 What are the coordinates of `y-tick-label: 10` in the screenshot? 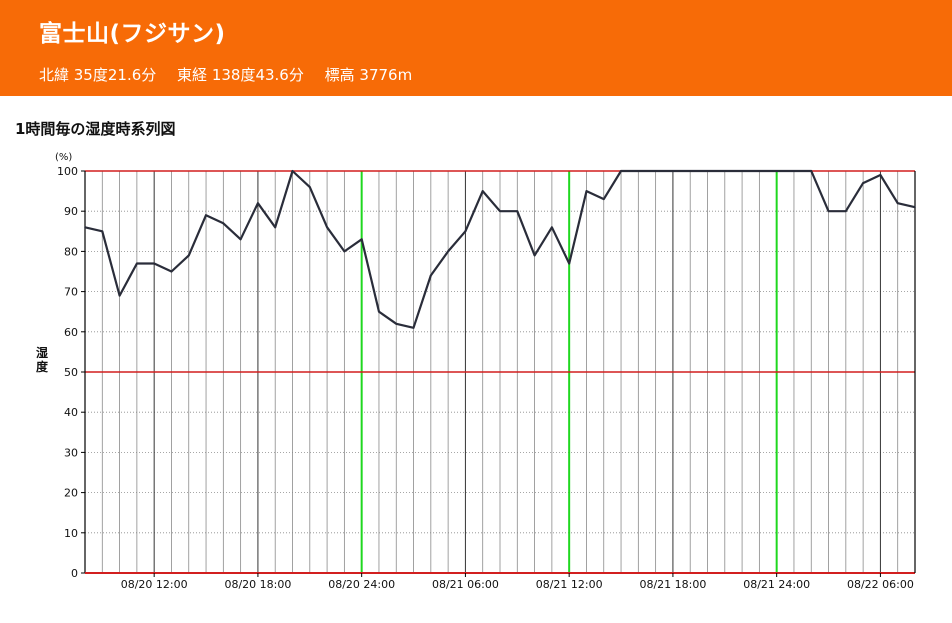 It's located at (71, 533).